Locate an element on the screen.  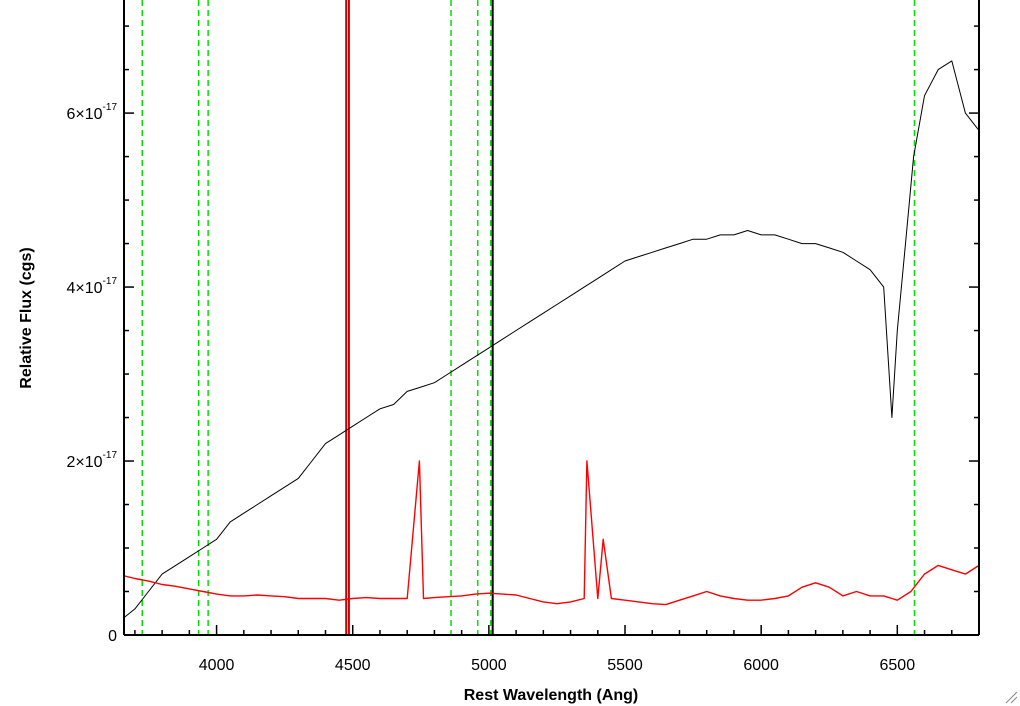
x-tick-label: 4000 is located at coordinates (217, 665).